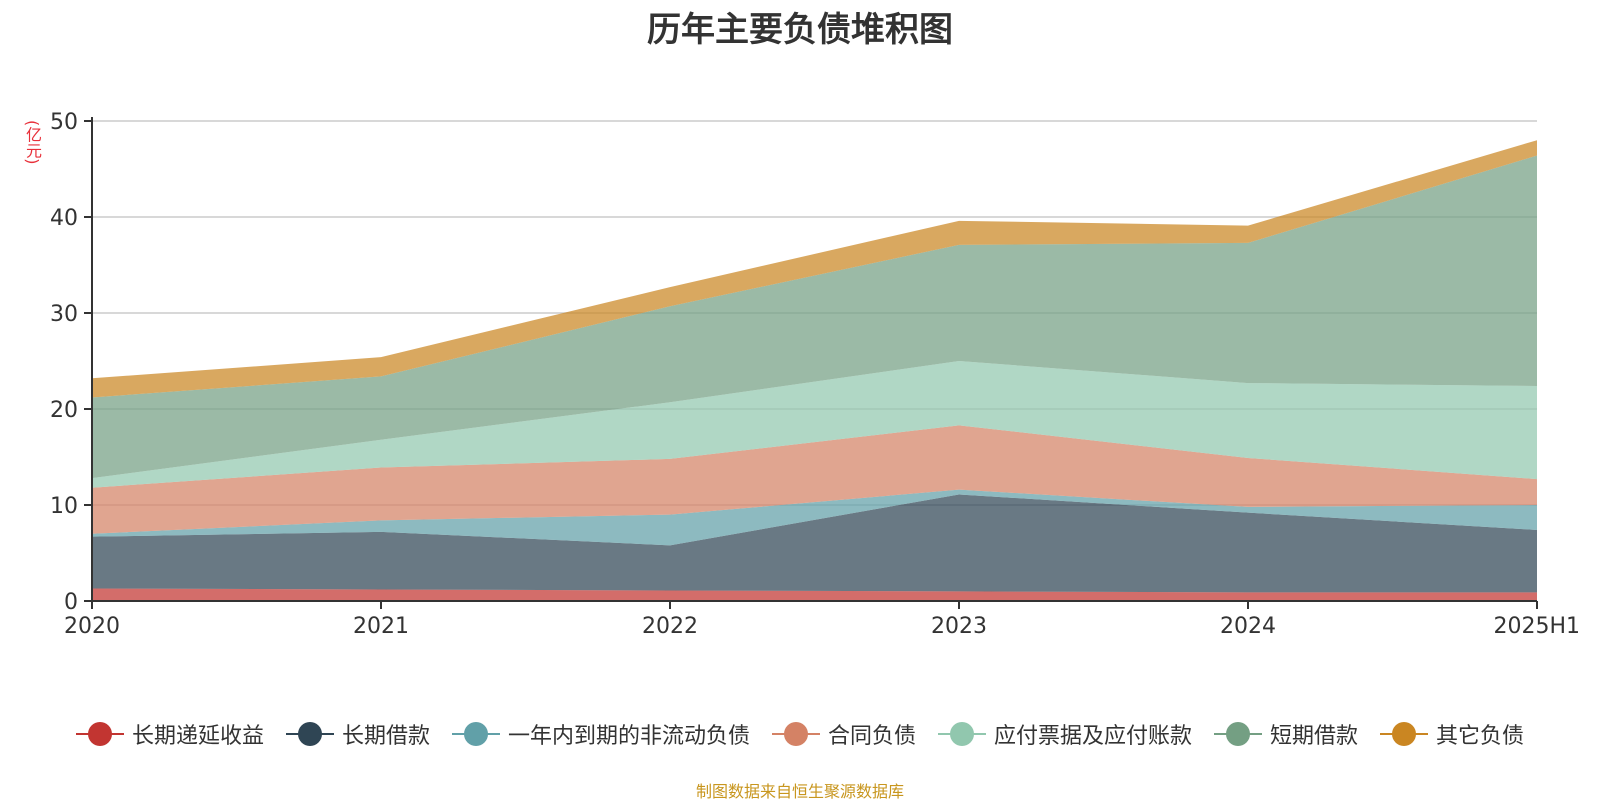 Image resolution: width=1600 pixels, height=802 pixels. What do you see at coordinates (381, 626) in the screenshot?
I see `x-tick-label: 2021` at bounding box center [381, 626].